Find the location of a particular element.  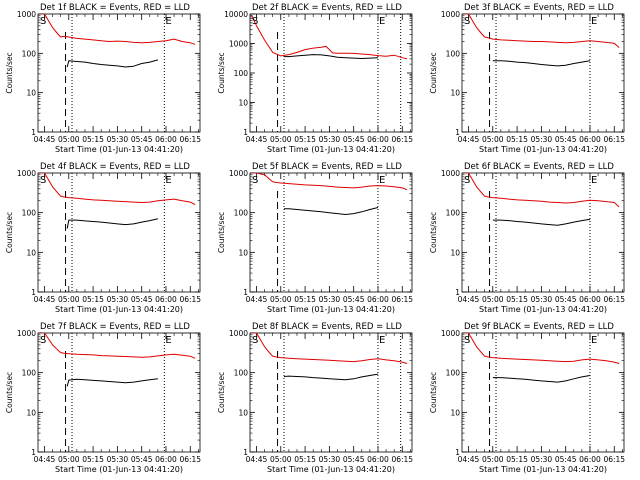

chart-title: Det 2f BLACK = Events, RED = LLD is located at coordinates (327, 8).